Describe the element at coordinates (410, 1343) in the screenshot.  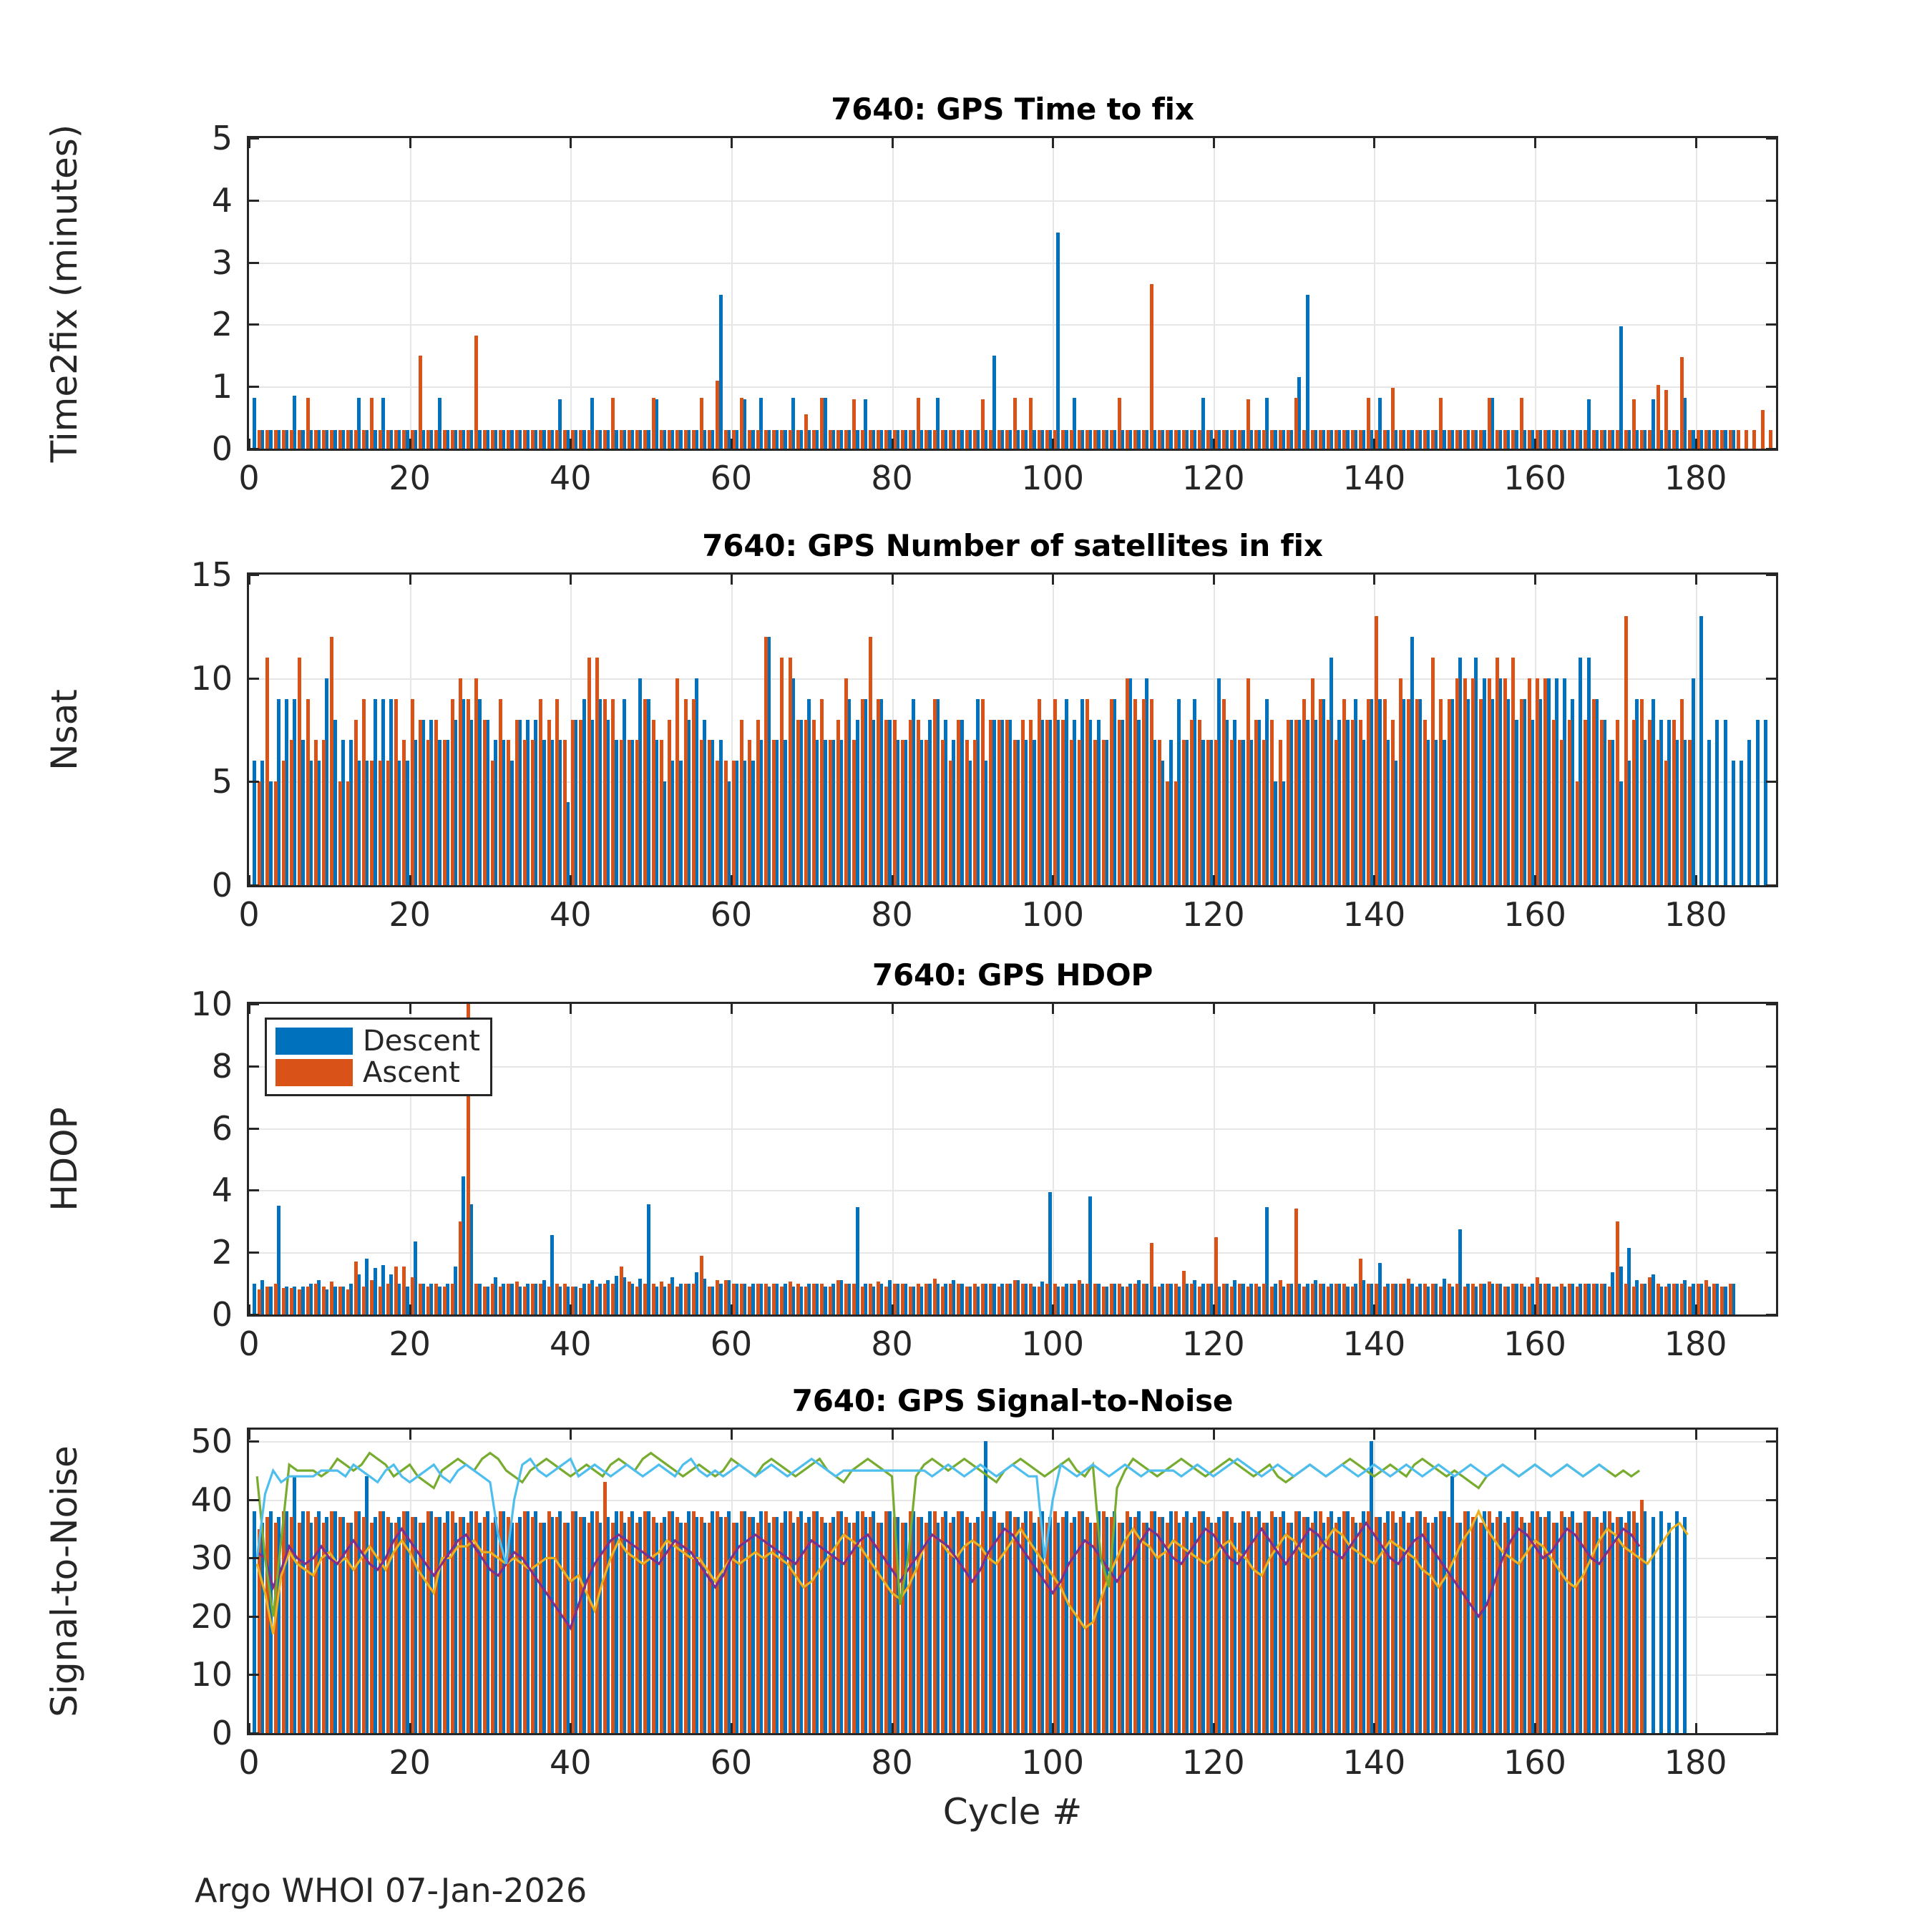
I see `xtick-label: 20` at that location.